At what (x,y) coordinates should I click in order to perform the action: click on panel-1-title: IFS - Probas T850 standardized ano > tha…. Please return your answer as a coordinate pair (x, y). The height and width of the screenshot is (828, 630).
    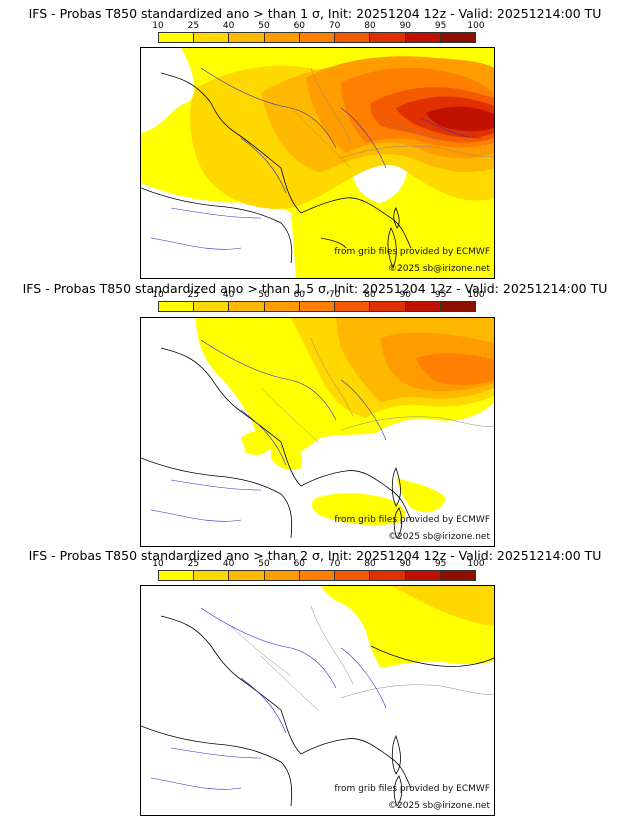
    Looking at the image, I should click on (315, 13).